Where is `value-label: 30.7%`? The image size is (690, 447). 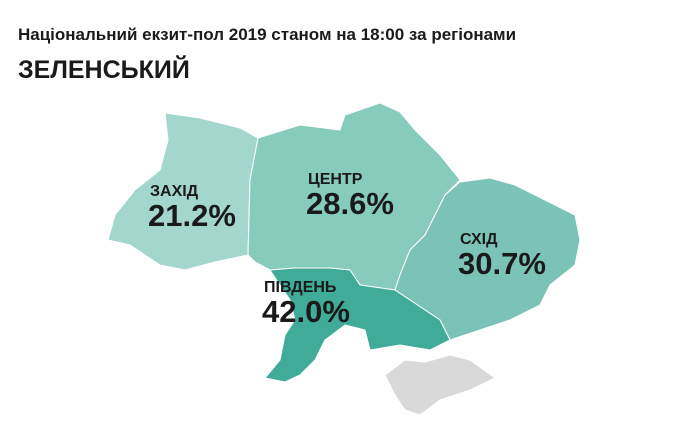
value-label: 30.7% is located at coordinates (502, 263).